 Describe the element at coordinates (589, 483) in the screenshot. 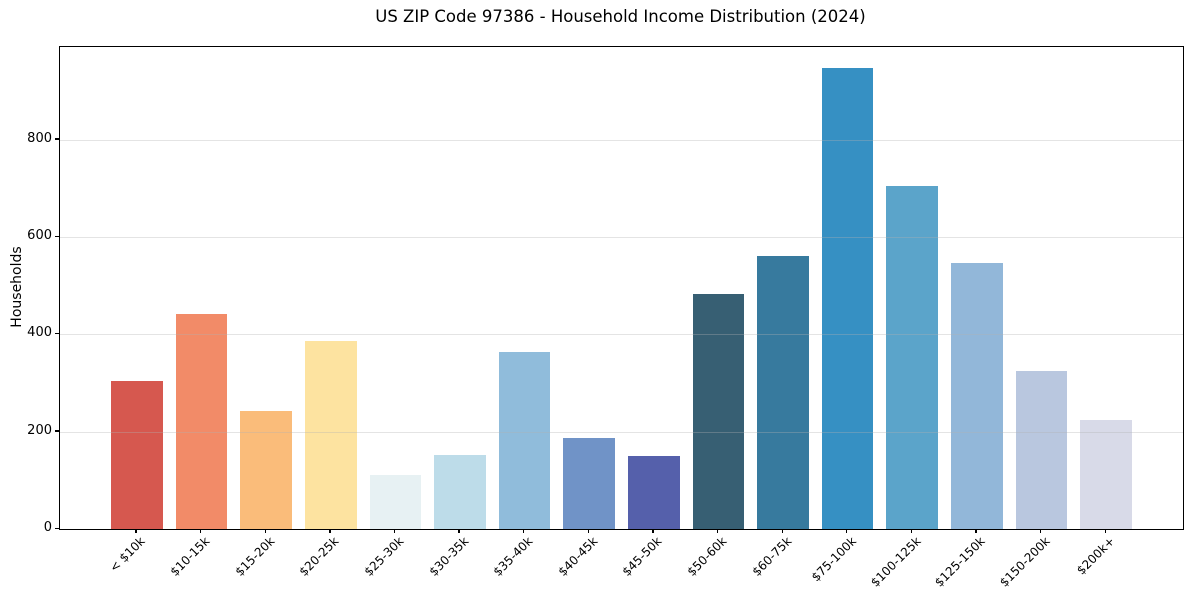

I see `bar-$40-45k` at that location.